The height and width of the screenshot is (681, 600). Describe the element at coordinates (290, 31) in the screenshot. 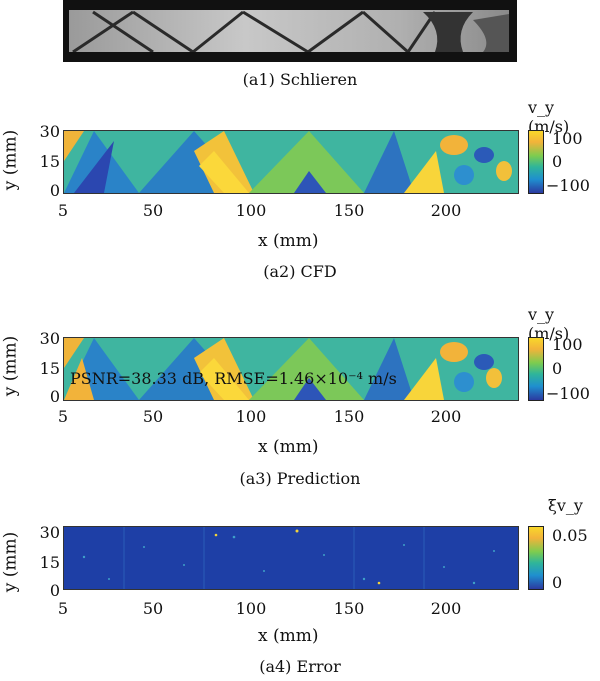

I see `schlieren-image` at that location.